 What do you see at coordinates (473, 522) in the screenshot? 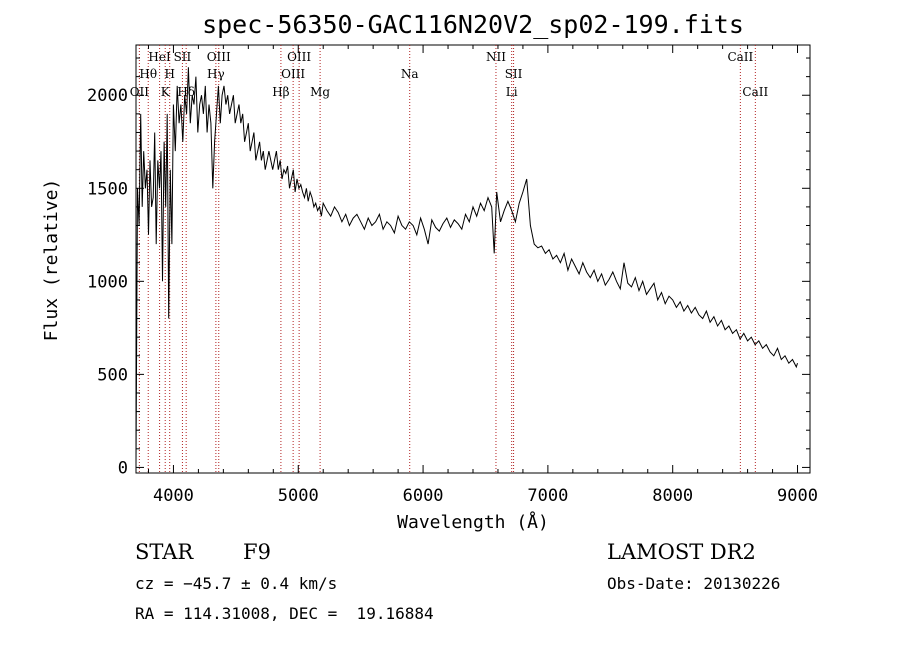
I see `x-axis-label: Wavelength (Å)` at bounding box center [473, 522].